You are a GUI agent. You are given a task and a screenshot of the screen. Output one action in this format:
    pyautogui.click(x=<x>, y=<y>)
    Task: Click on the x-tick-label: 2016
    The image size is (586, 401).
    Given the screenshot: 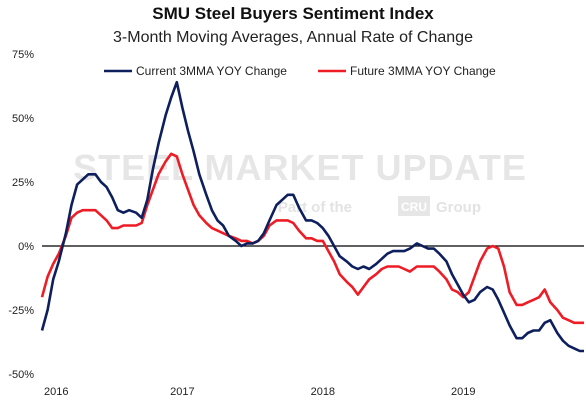 What is the action you would take?
    pyautogui.click(x=56, y=392)
    